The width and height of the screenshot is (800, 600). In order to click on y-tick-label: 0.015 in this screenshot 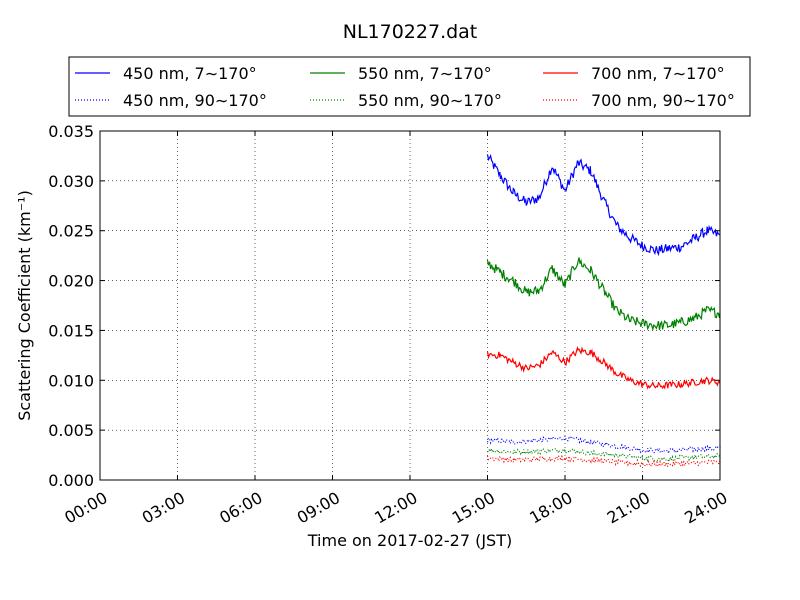, I will do `click(71, 330)`.